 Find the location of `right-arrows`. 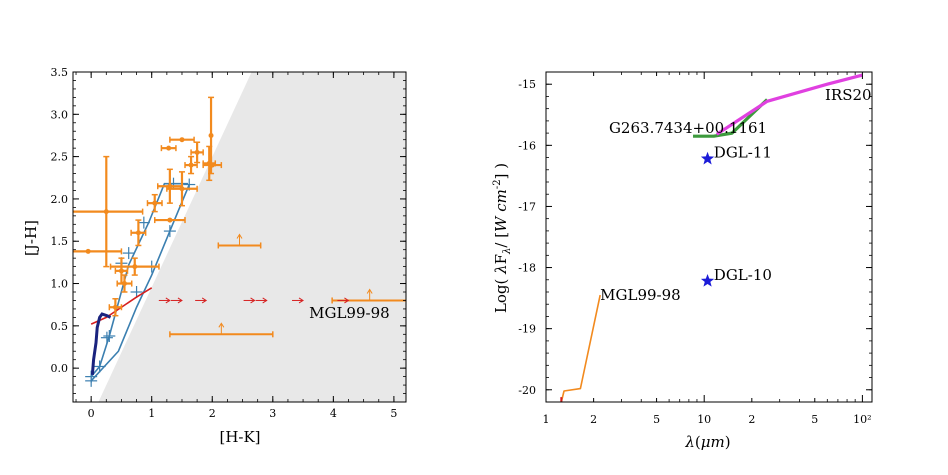

right-arrows is located at coordinates (254, 300).